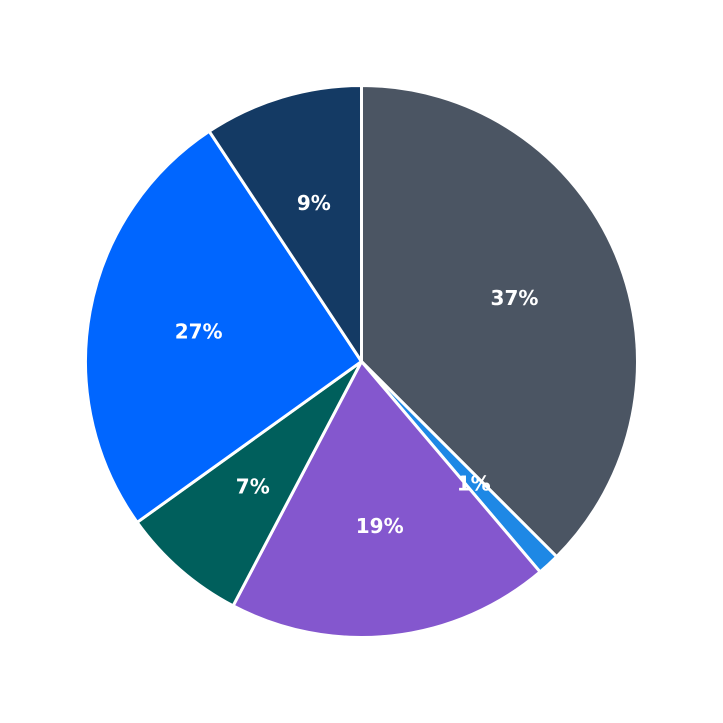 The width and height of the screenshot is (723, 723). Describe the element at coordinates (380, 526) in the screenshot. I see `pie-slice-label-3: 19%` at that location.